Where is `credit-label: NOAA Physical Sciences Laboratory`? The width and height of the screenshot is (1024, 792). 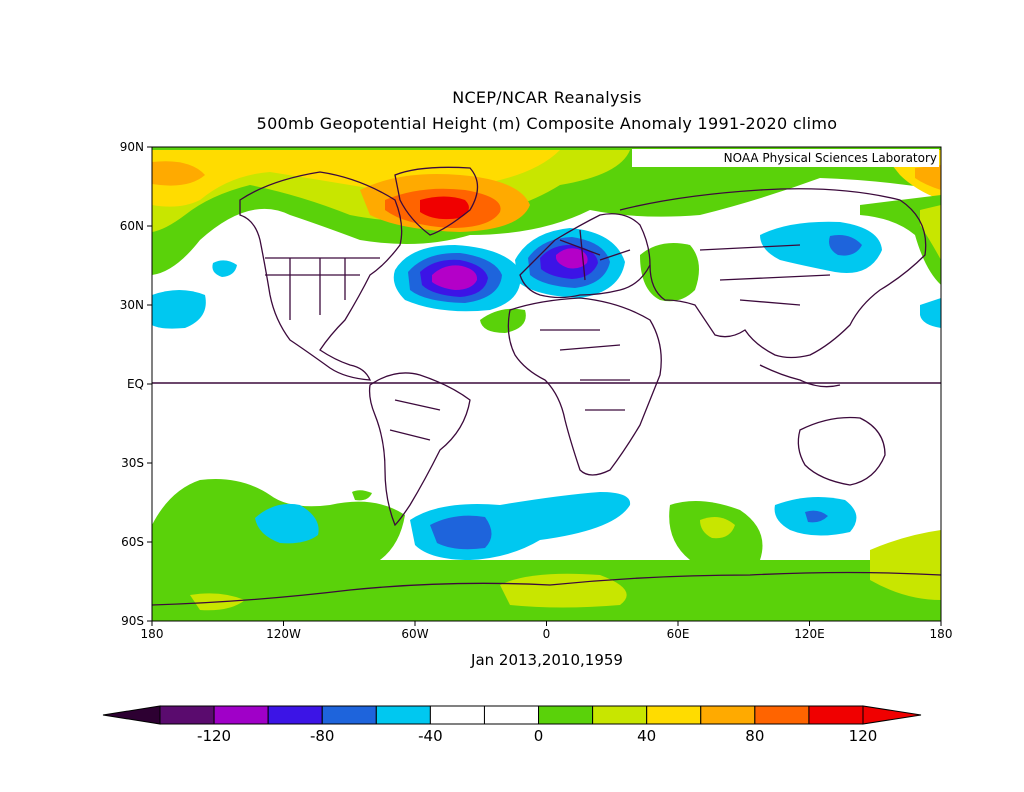
credit-label: NOAA Physical Sciences Laboratory is located at coordinates (830, 158).